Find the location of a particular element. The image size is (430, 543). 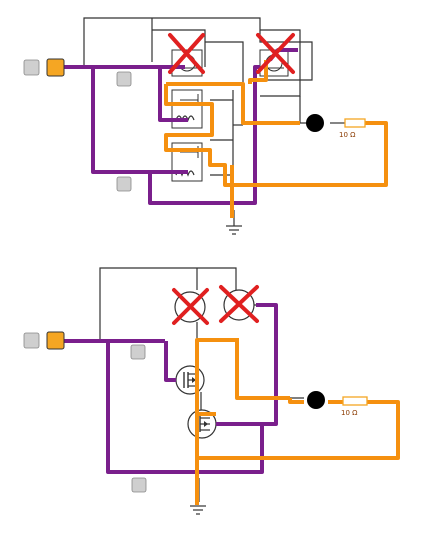

resistor-bottom is located at coordinates (355, 401).